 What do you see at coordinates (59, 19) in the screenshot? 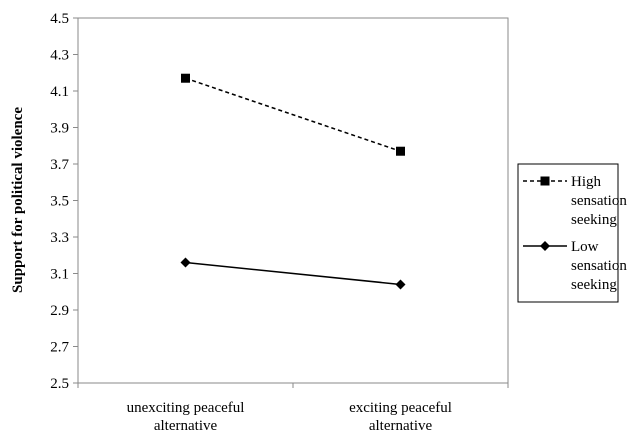
I see `y-tick-label: 4.5` at bounding box center [59, 19].